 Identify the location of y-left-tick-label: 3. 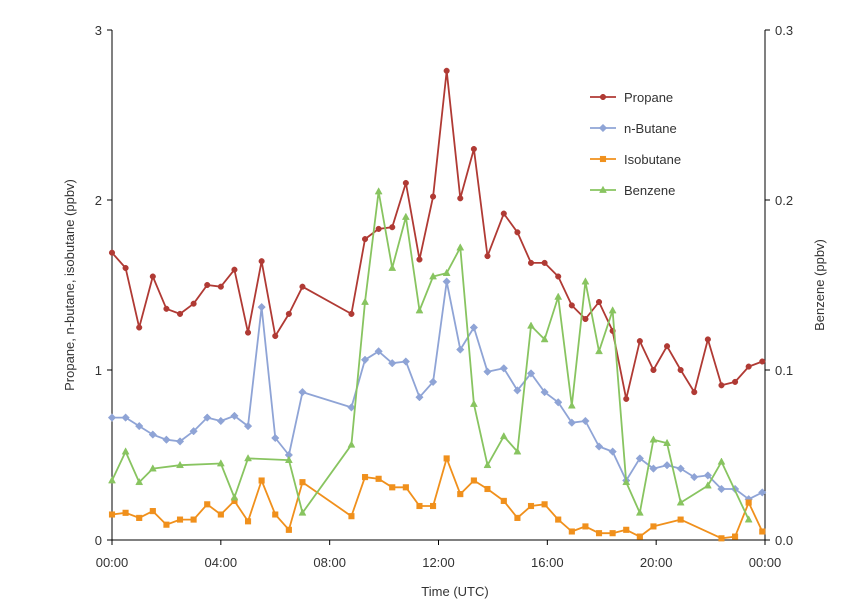
(98, 30).